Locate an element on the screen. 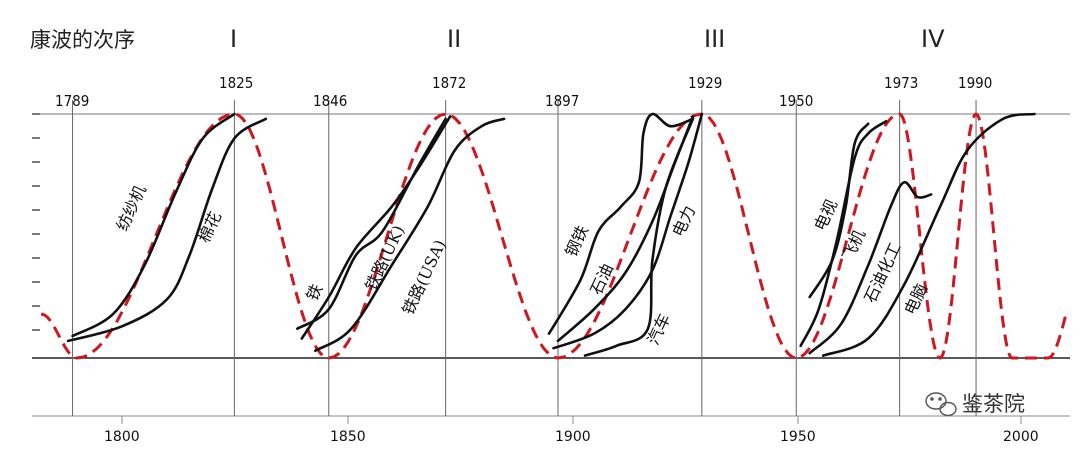 The image size is (1080, 451). wechat-icon is located at coordinates (941, 404).